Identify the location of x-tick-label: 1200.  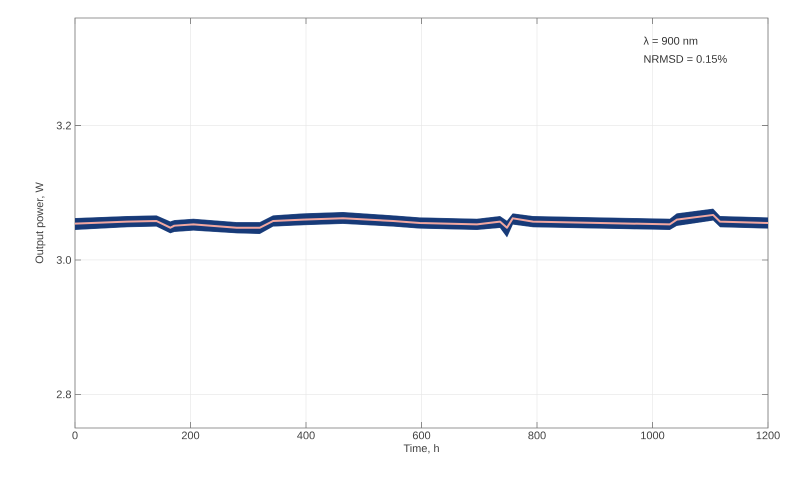
(768, 436).